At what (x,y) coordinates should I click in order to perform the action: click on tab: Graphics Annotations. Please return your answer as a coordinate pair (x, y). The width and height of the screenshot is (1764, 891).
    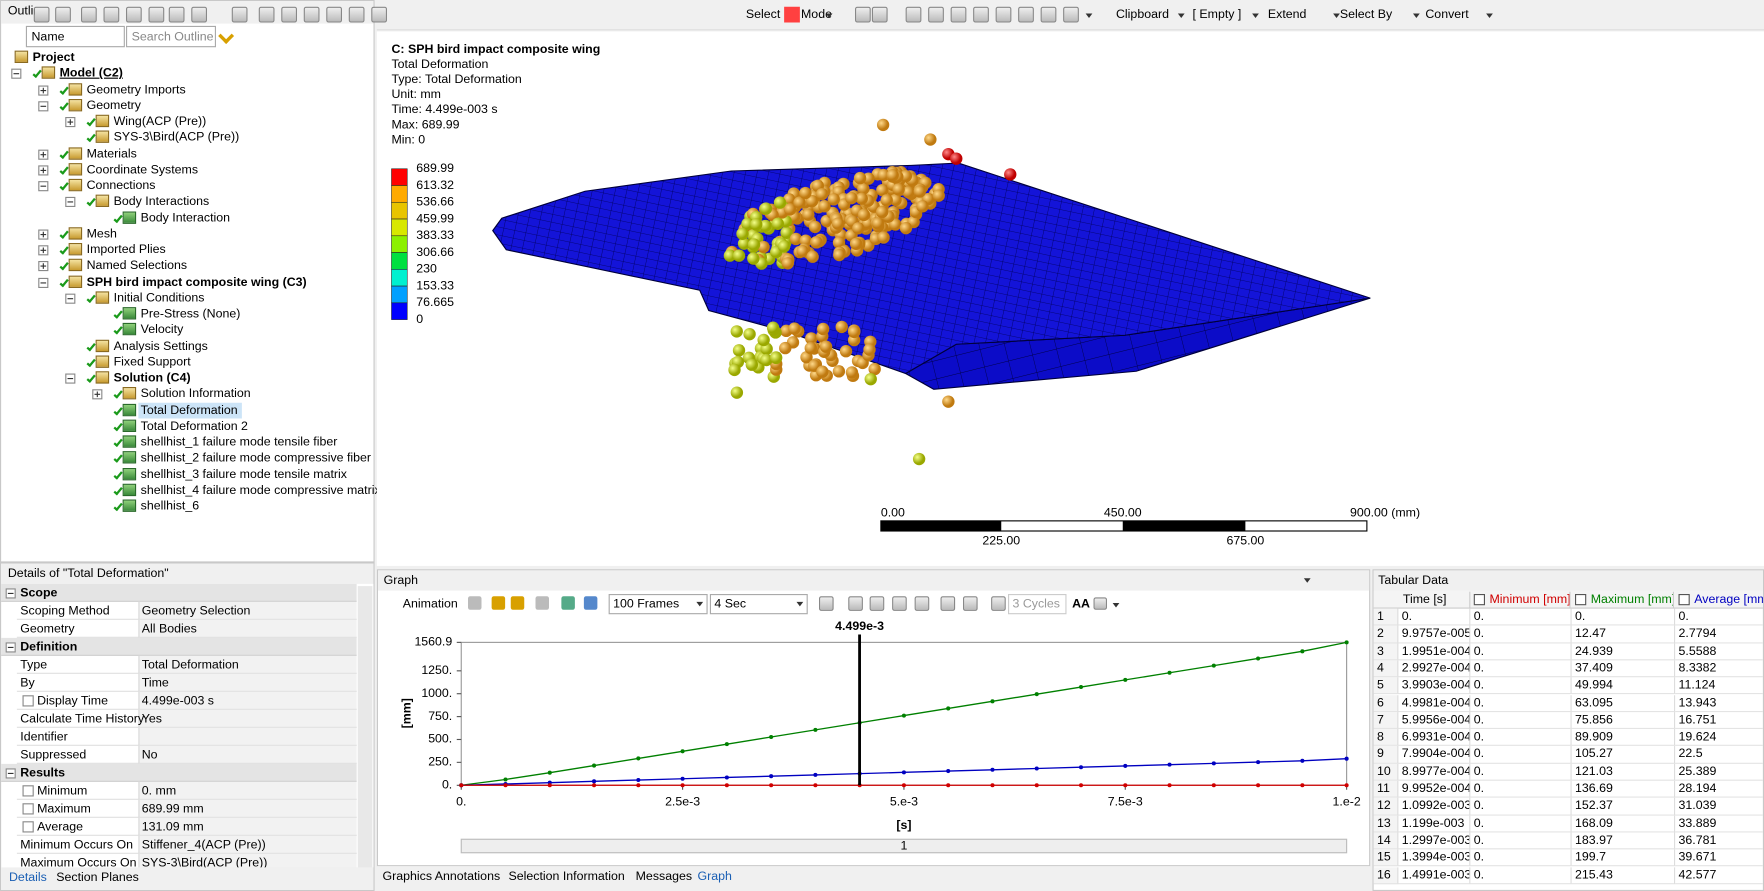
    Looking at the image, I should click on (441, 876).